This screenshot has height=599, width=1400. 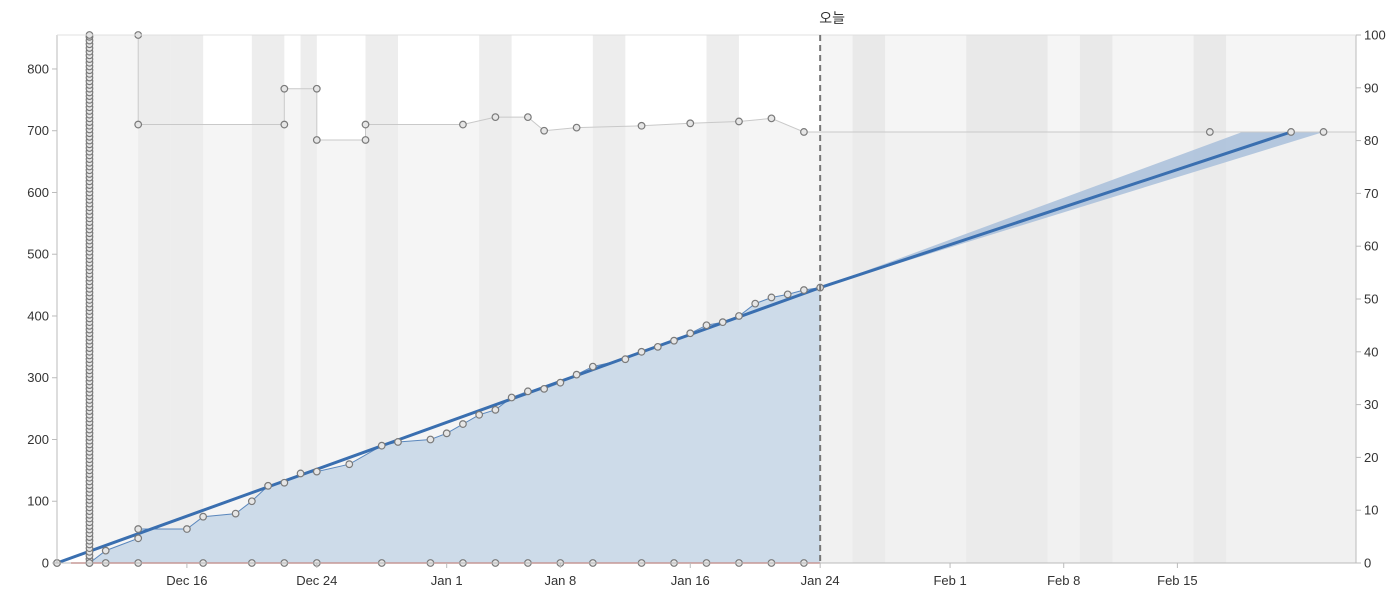 What do you see at coordinates (1371, 404) in the screenshot?
I see `y-right-tick-label-3: 30` at bounding box center [1371, 404].